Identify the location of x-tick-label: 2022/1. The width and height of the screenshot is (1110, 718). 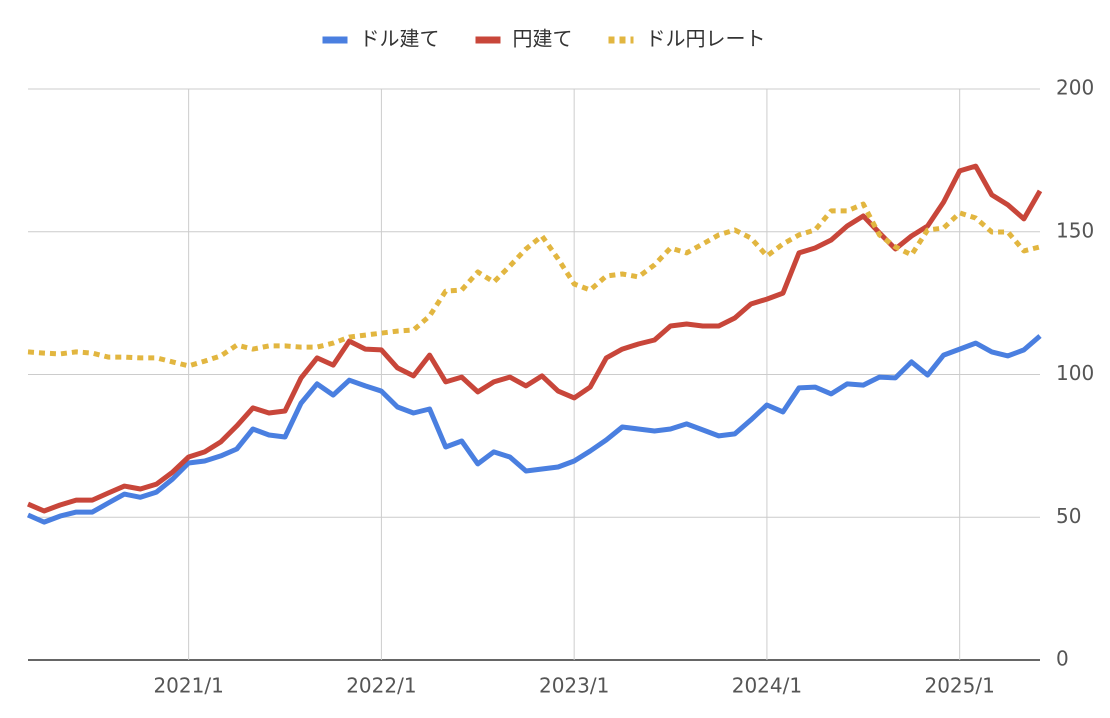
(381, 686).